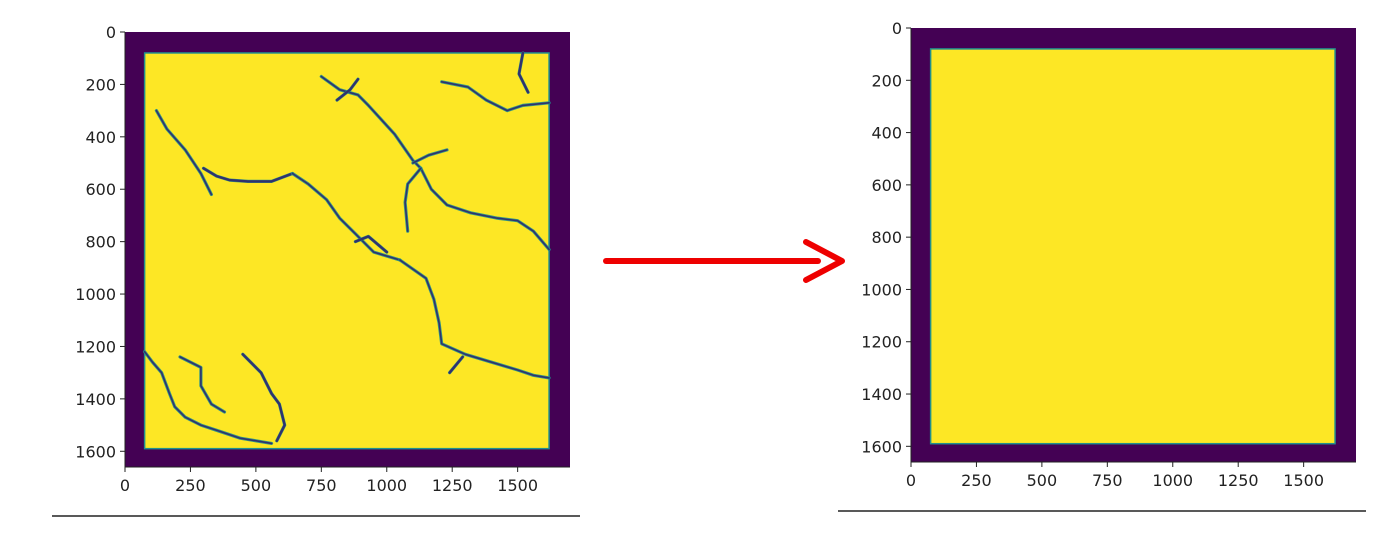  Describe the element at coordinates (824, 261) in the screenshot. I see `arrow-head` at that location.